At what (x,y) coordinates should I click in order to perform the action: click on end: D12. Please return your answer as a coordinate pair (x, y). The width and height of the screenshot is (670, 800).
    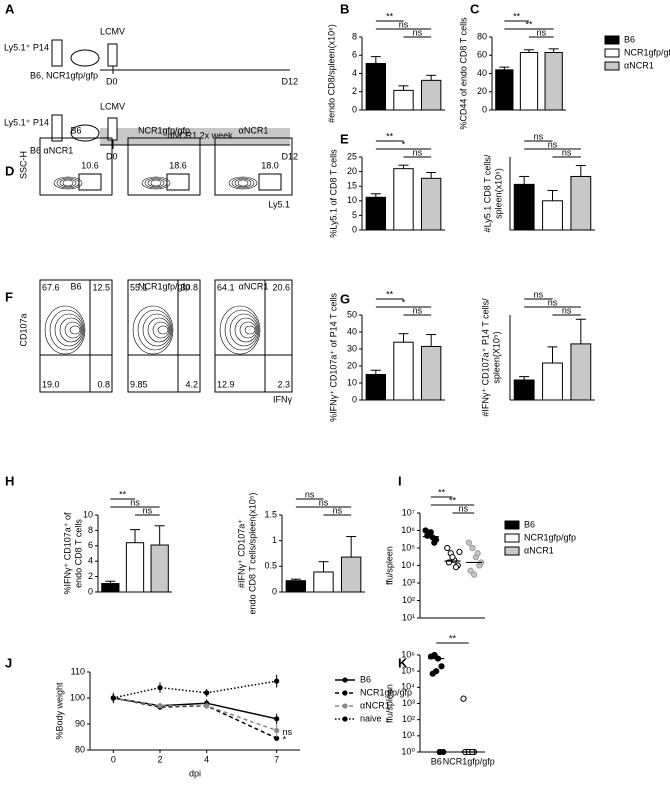
    Looking at the image, I should click on (289, 156).